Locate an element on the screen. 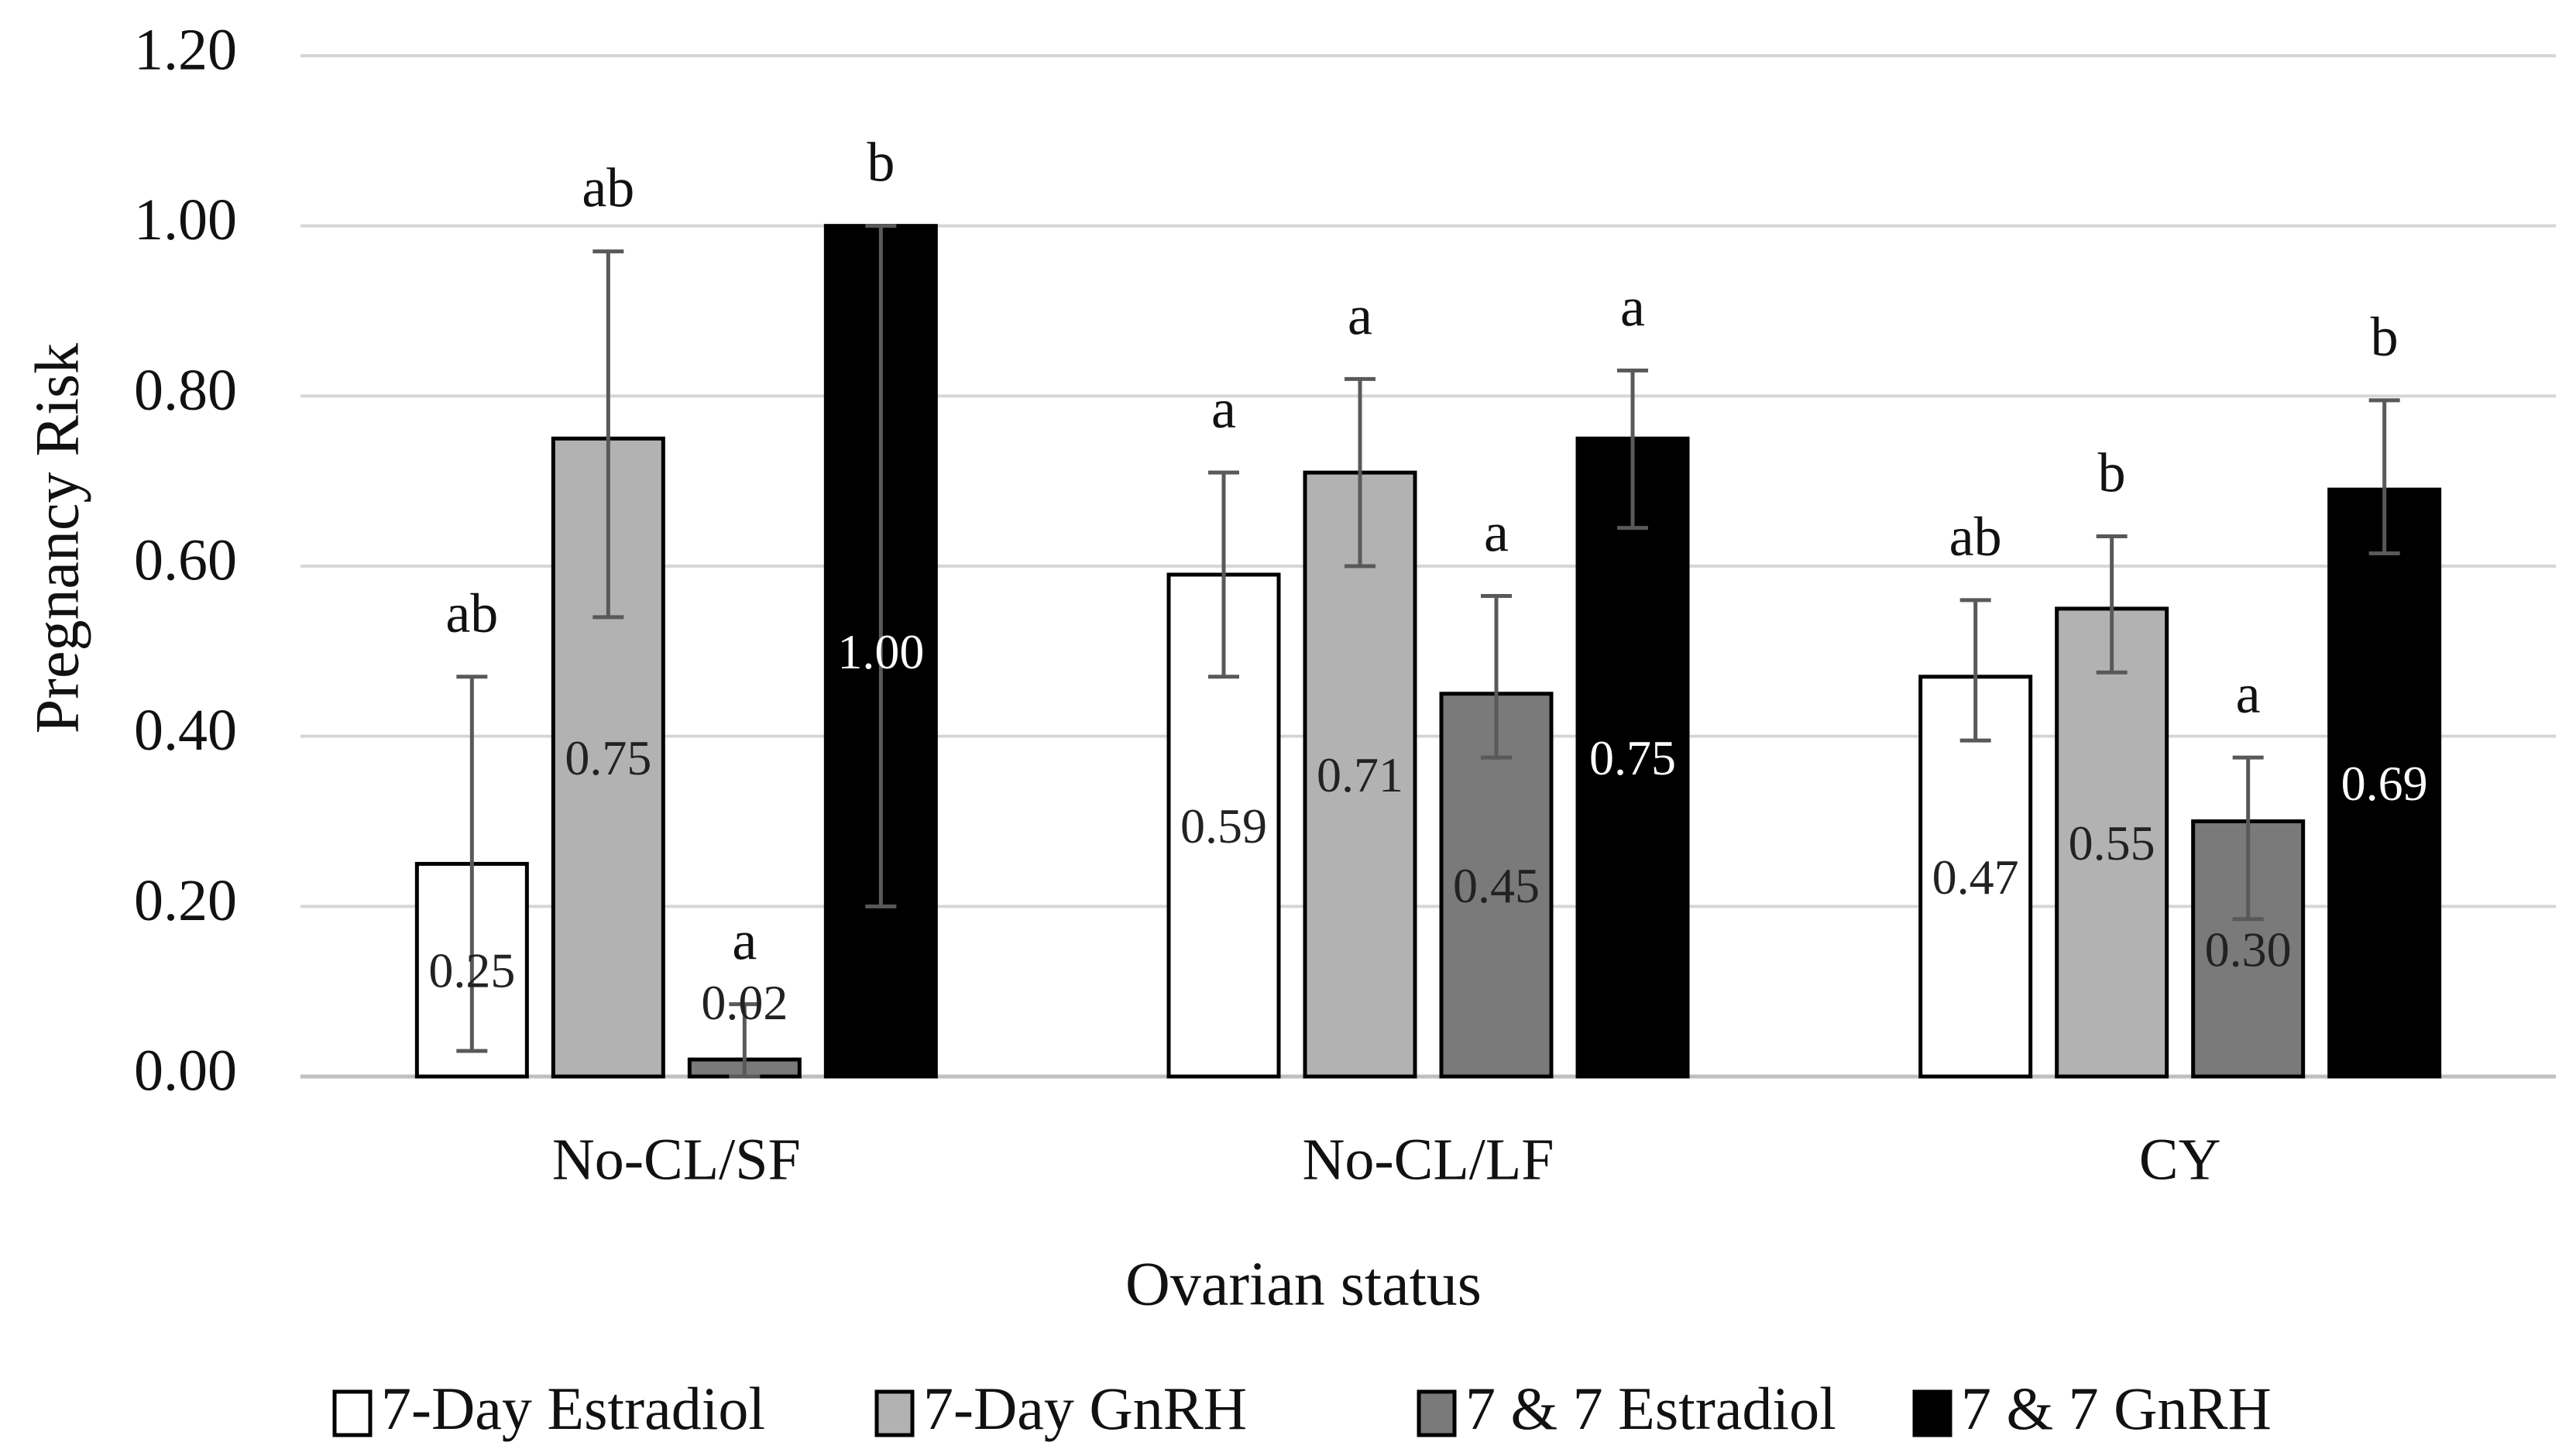 Image resolution: width=2569 pixels, height=1456 pixels. y-tick-label: 0.60 is located at coordinates (185, 560).